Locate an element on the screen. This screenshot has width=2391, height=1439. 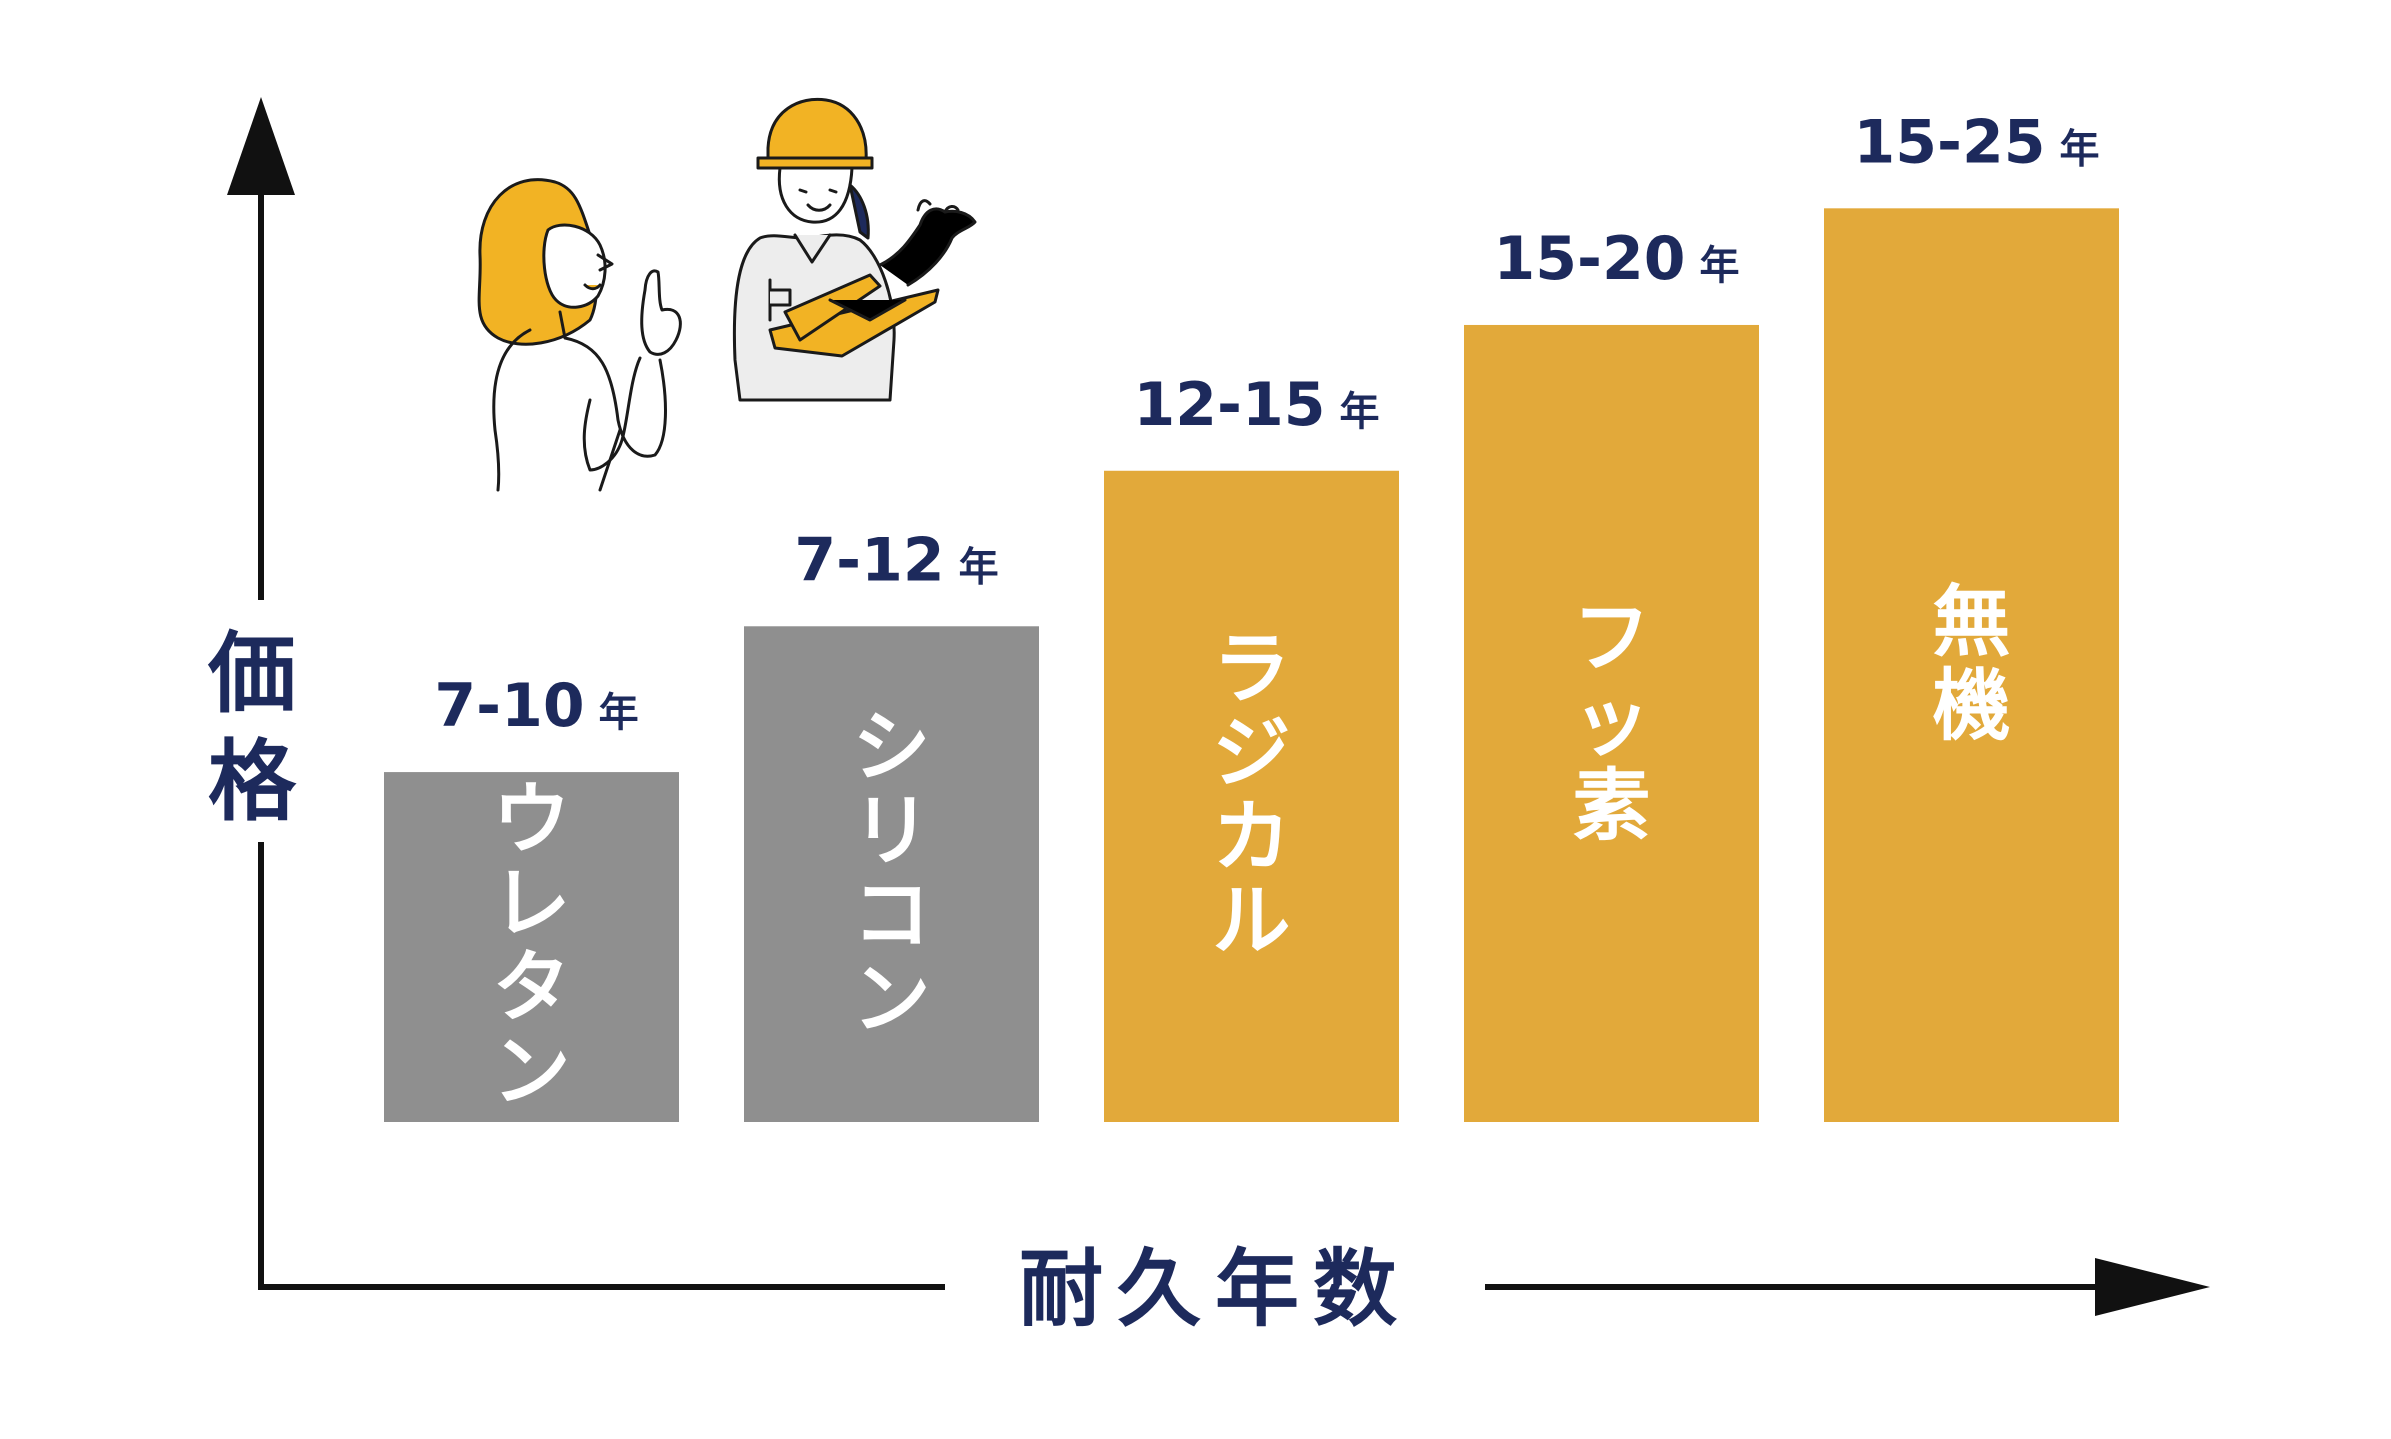
bar-category-label: 無機 is located at coordinates (1971, 664).